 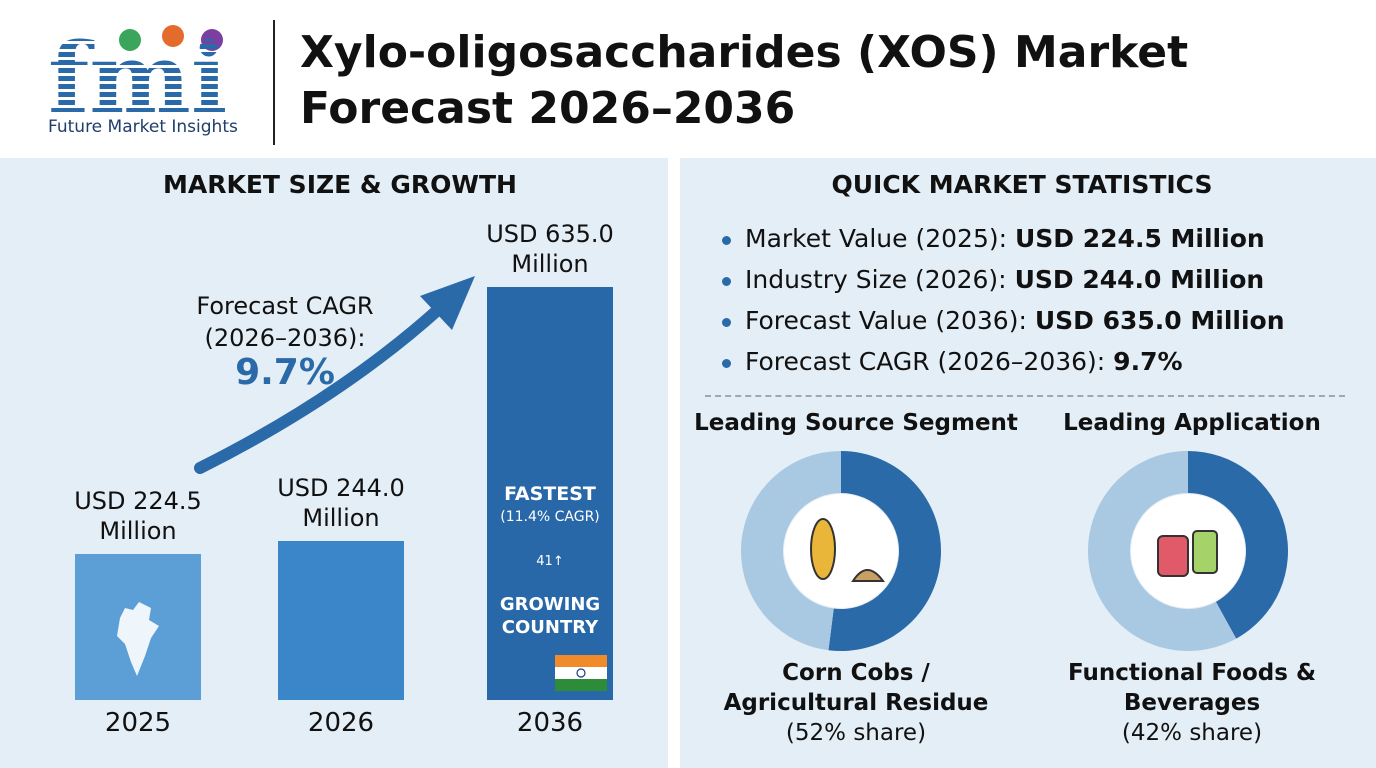 I want to click on stat-item: Market Value (2025): USD 224.5 Million, so click(x=993, y=238).